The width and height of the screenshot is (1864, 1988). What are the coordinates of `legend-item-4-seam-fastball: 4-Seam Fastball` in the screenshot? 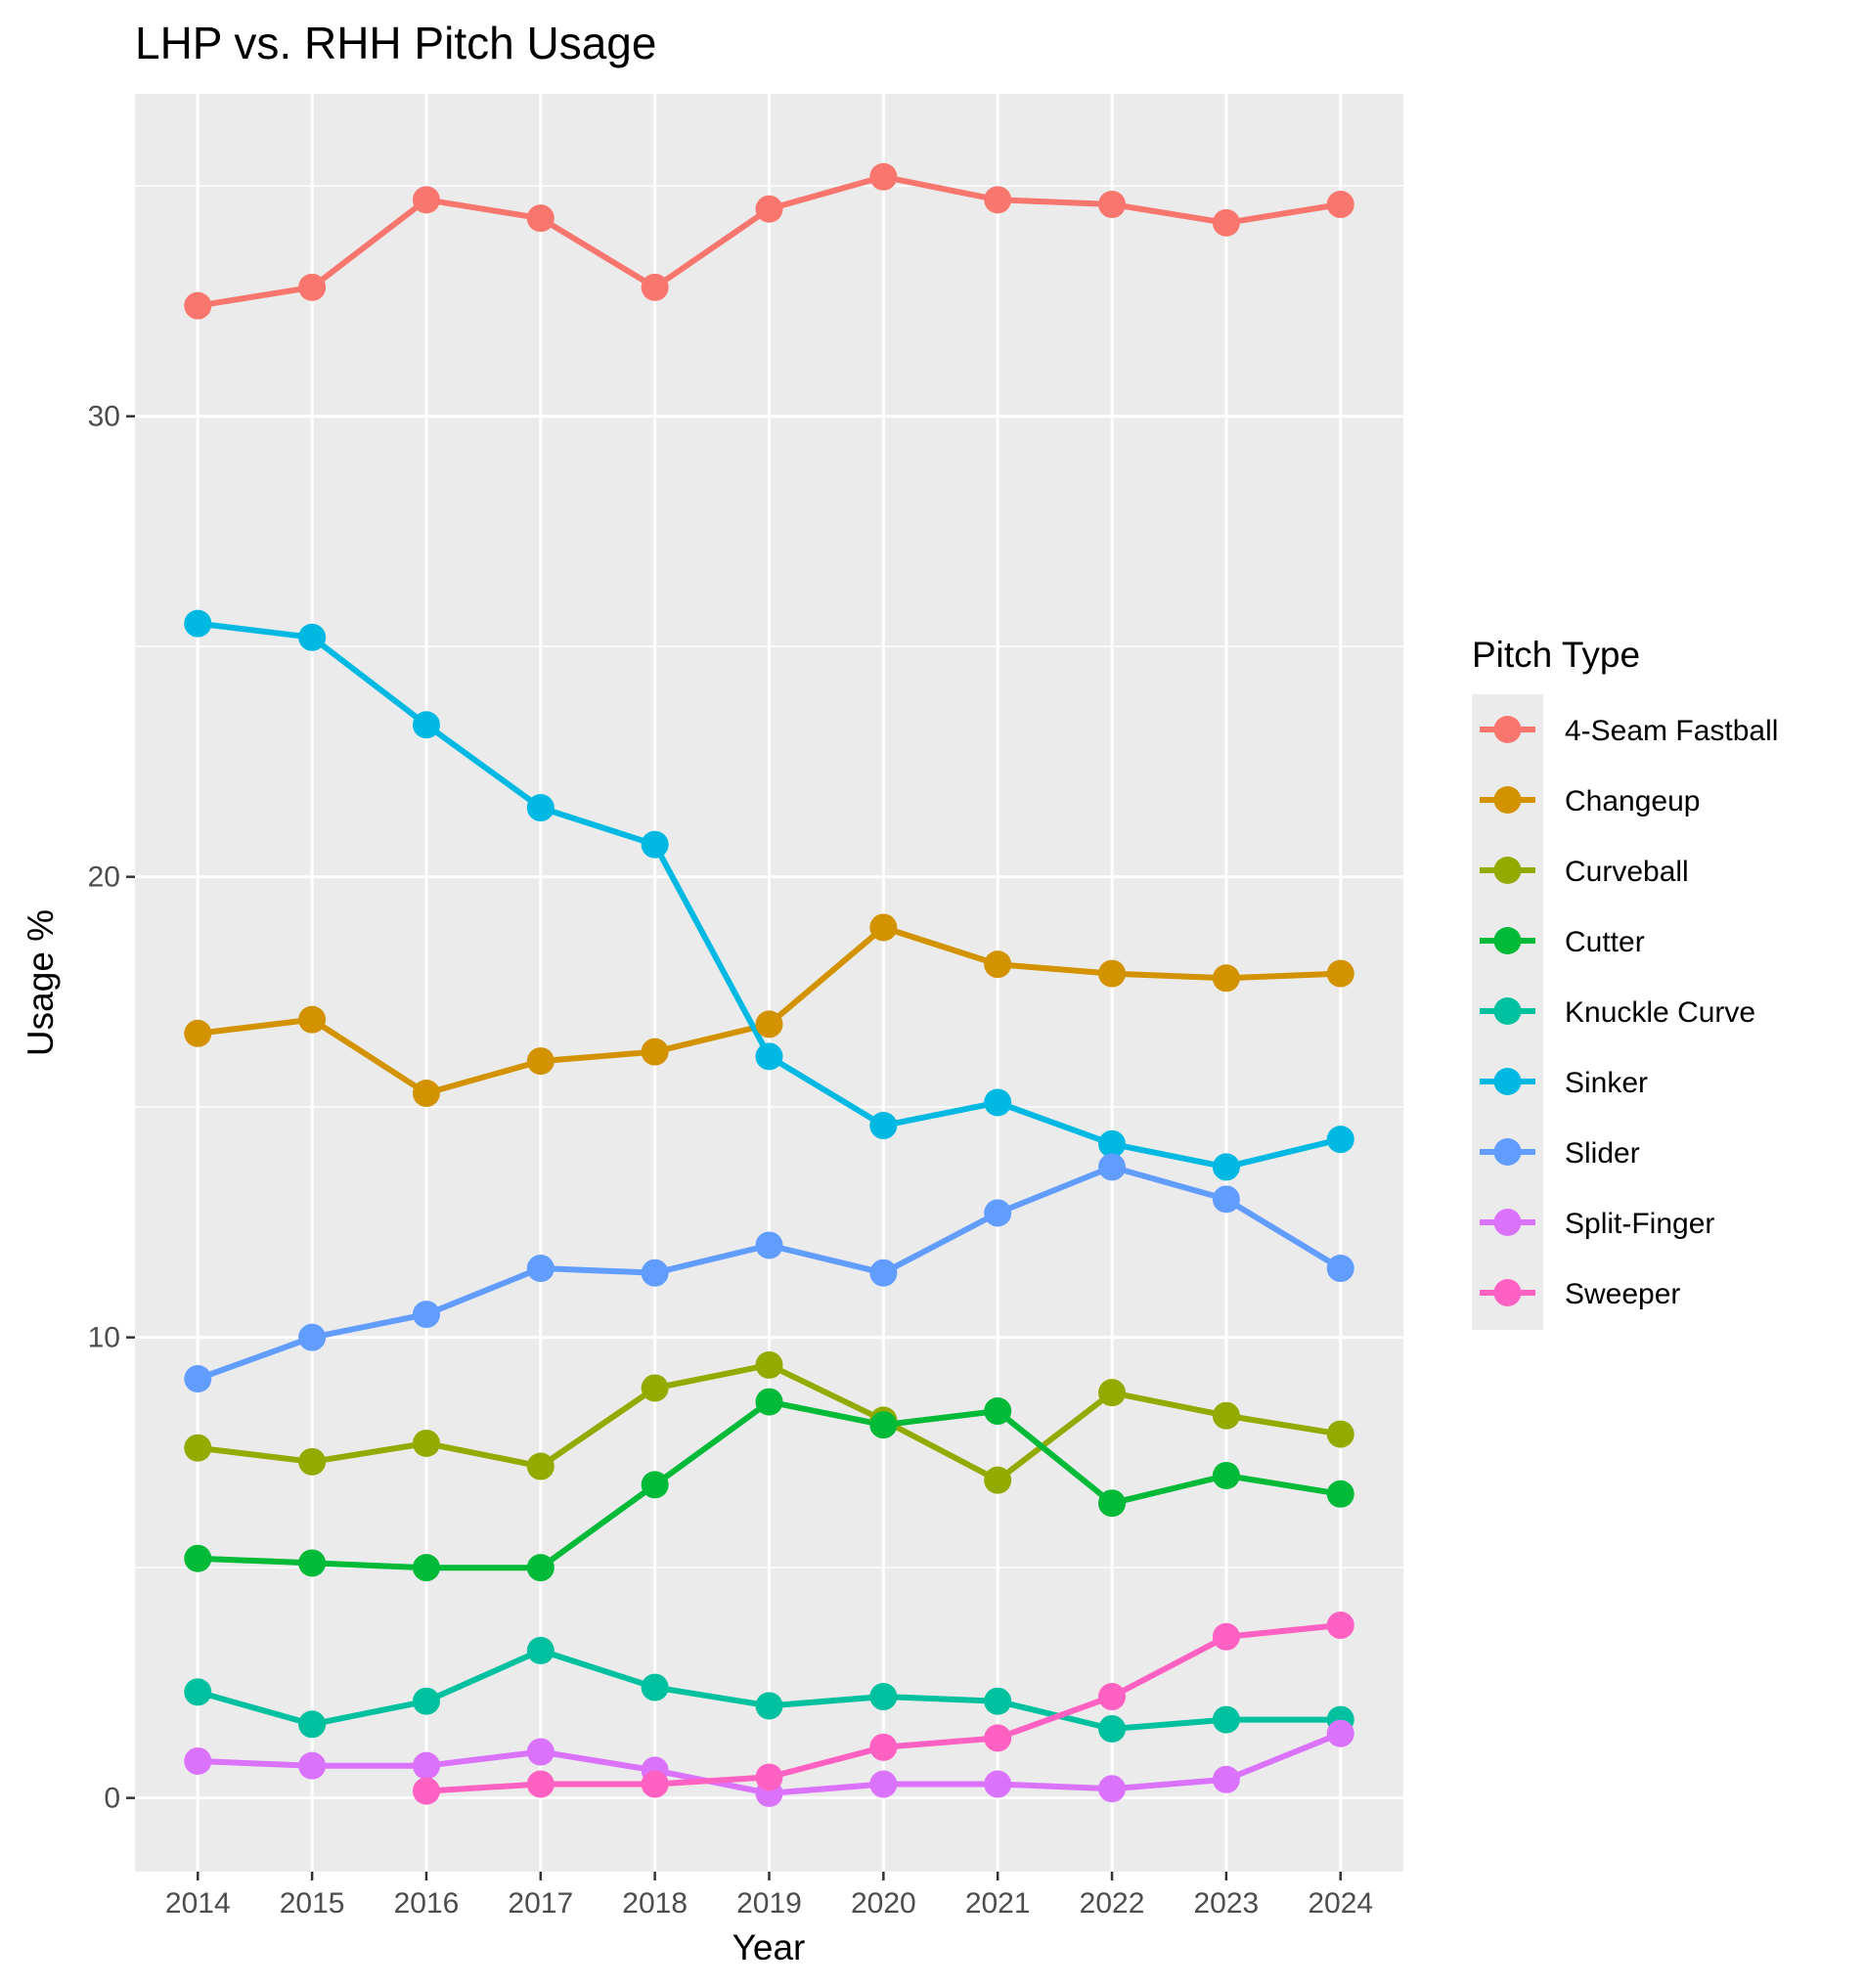 It's located at (1629, 731).